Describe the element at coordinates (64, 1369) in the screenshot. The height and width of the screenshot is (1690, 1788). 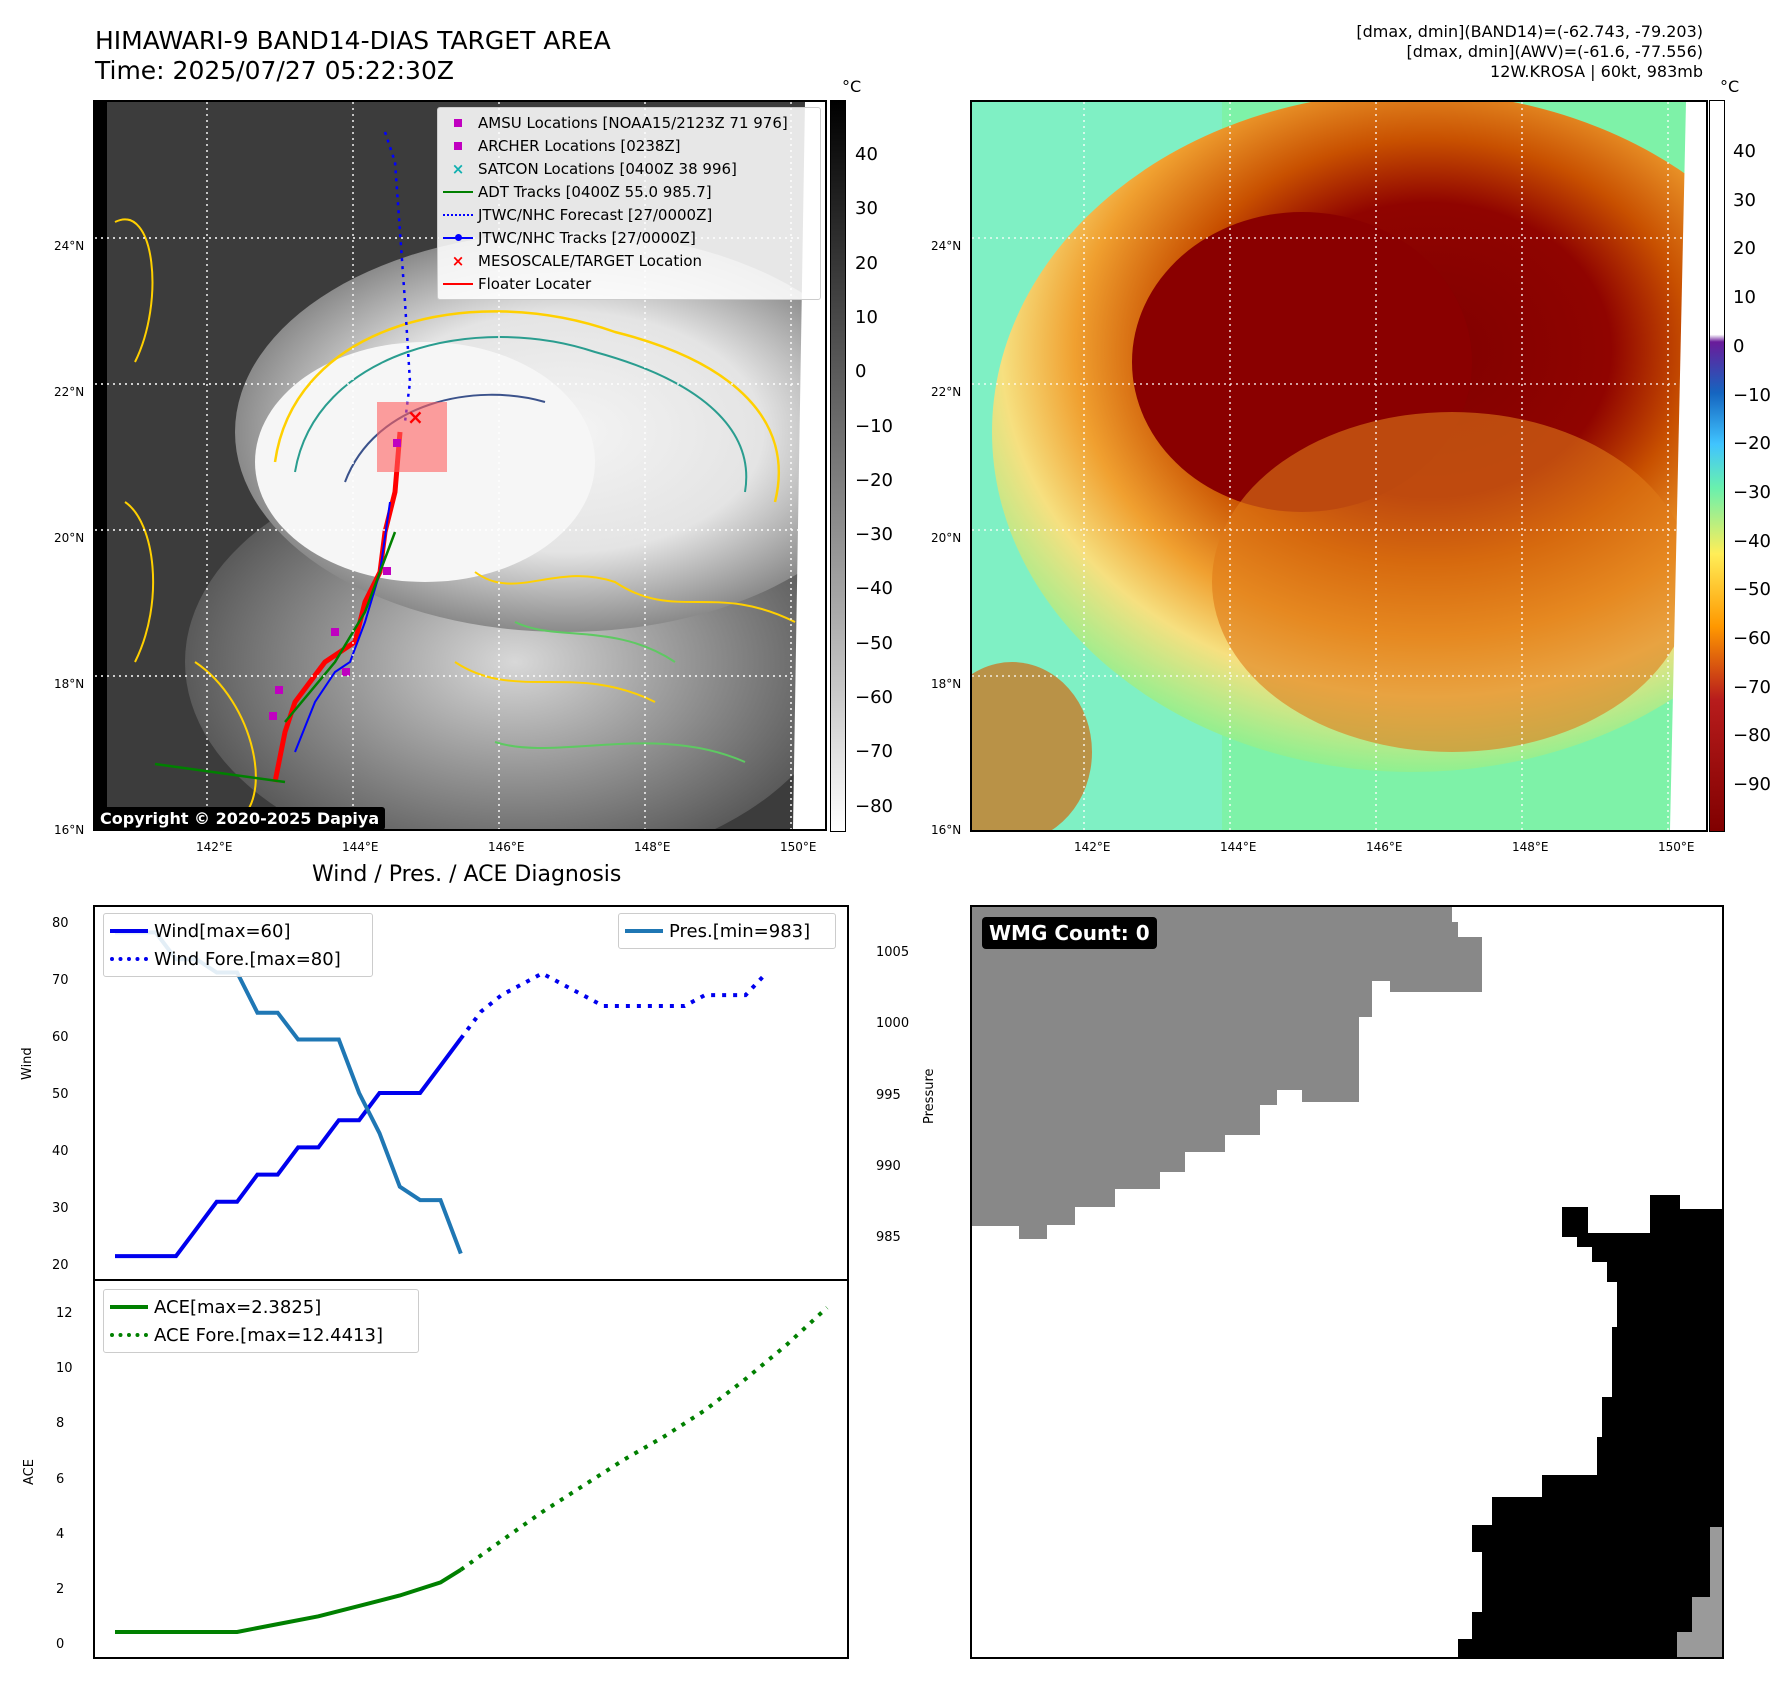
I see `ace-tick: 10` at that location.